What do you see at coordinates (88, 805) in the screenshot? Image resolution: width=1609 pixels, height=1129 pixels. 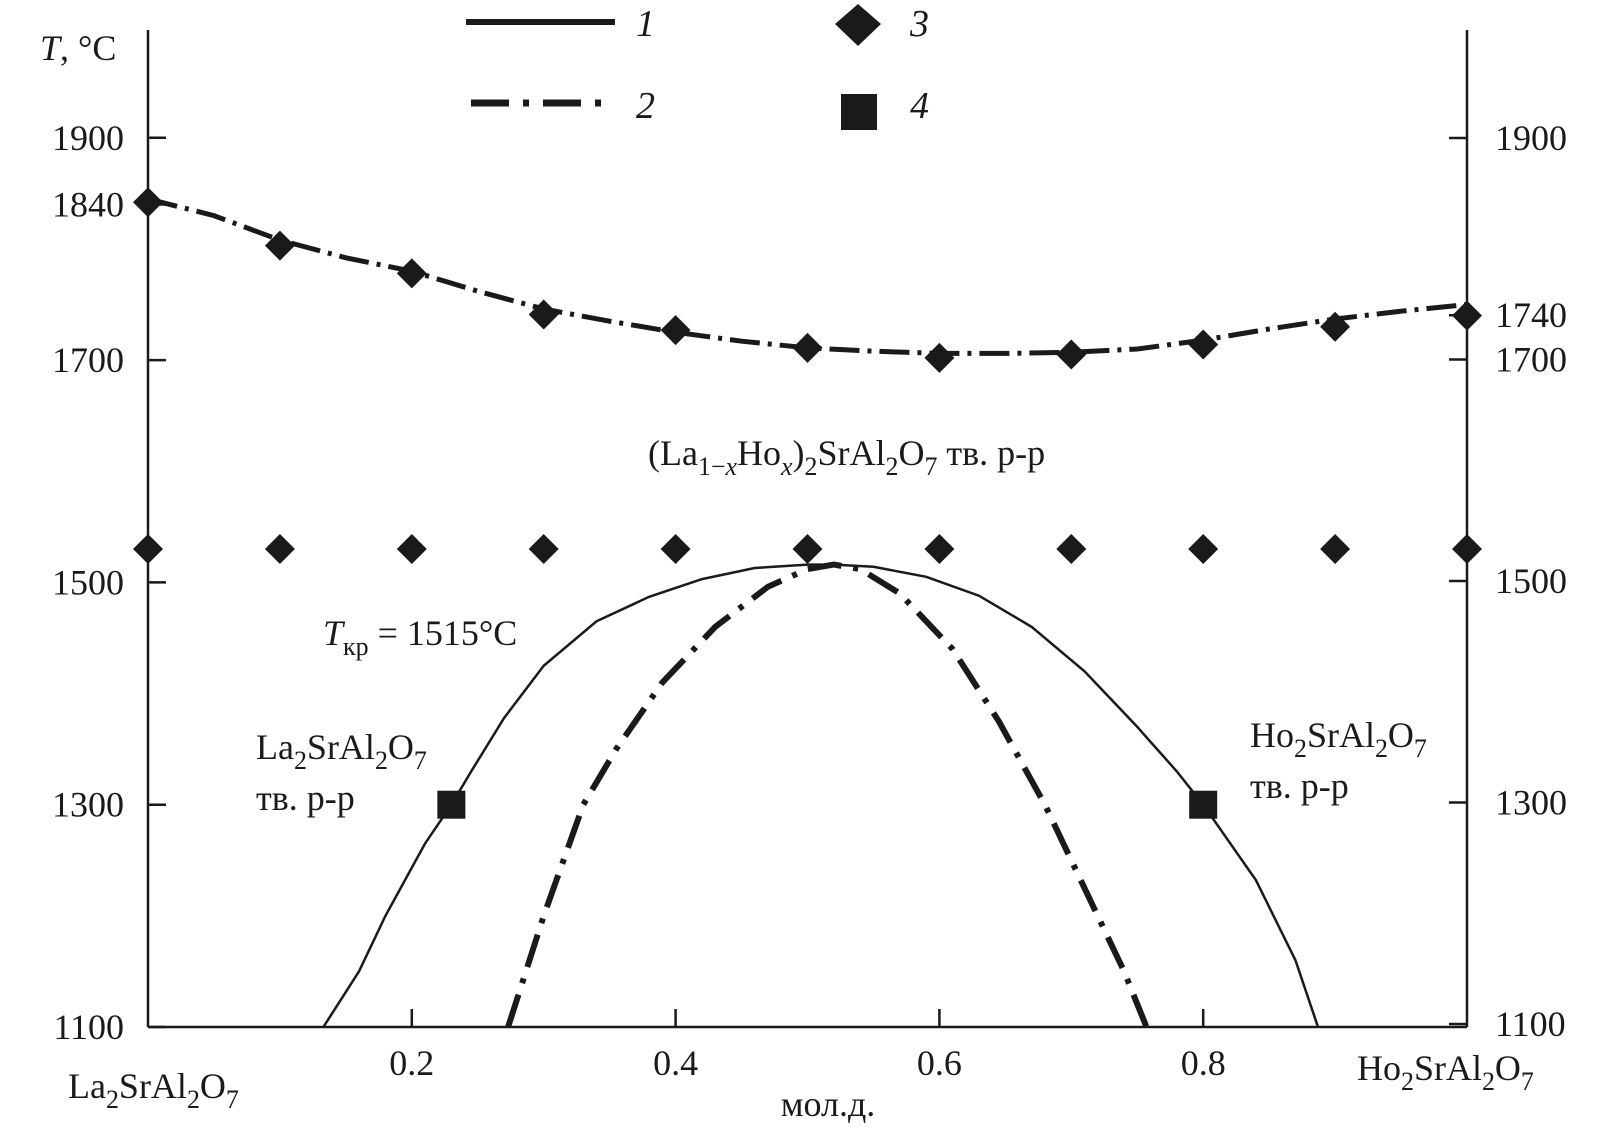 I see `left-tick-label: 1300` at bounding box center [88, 805].